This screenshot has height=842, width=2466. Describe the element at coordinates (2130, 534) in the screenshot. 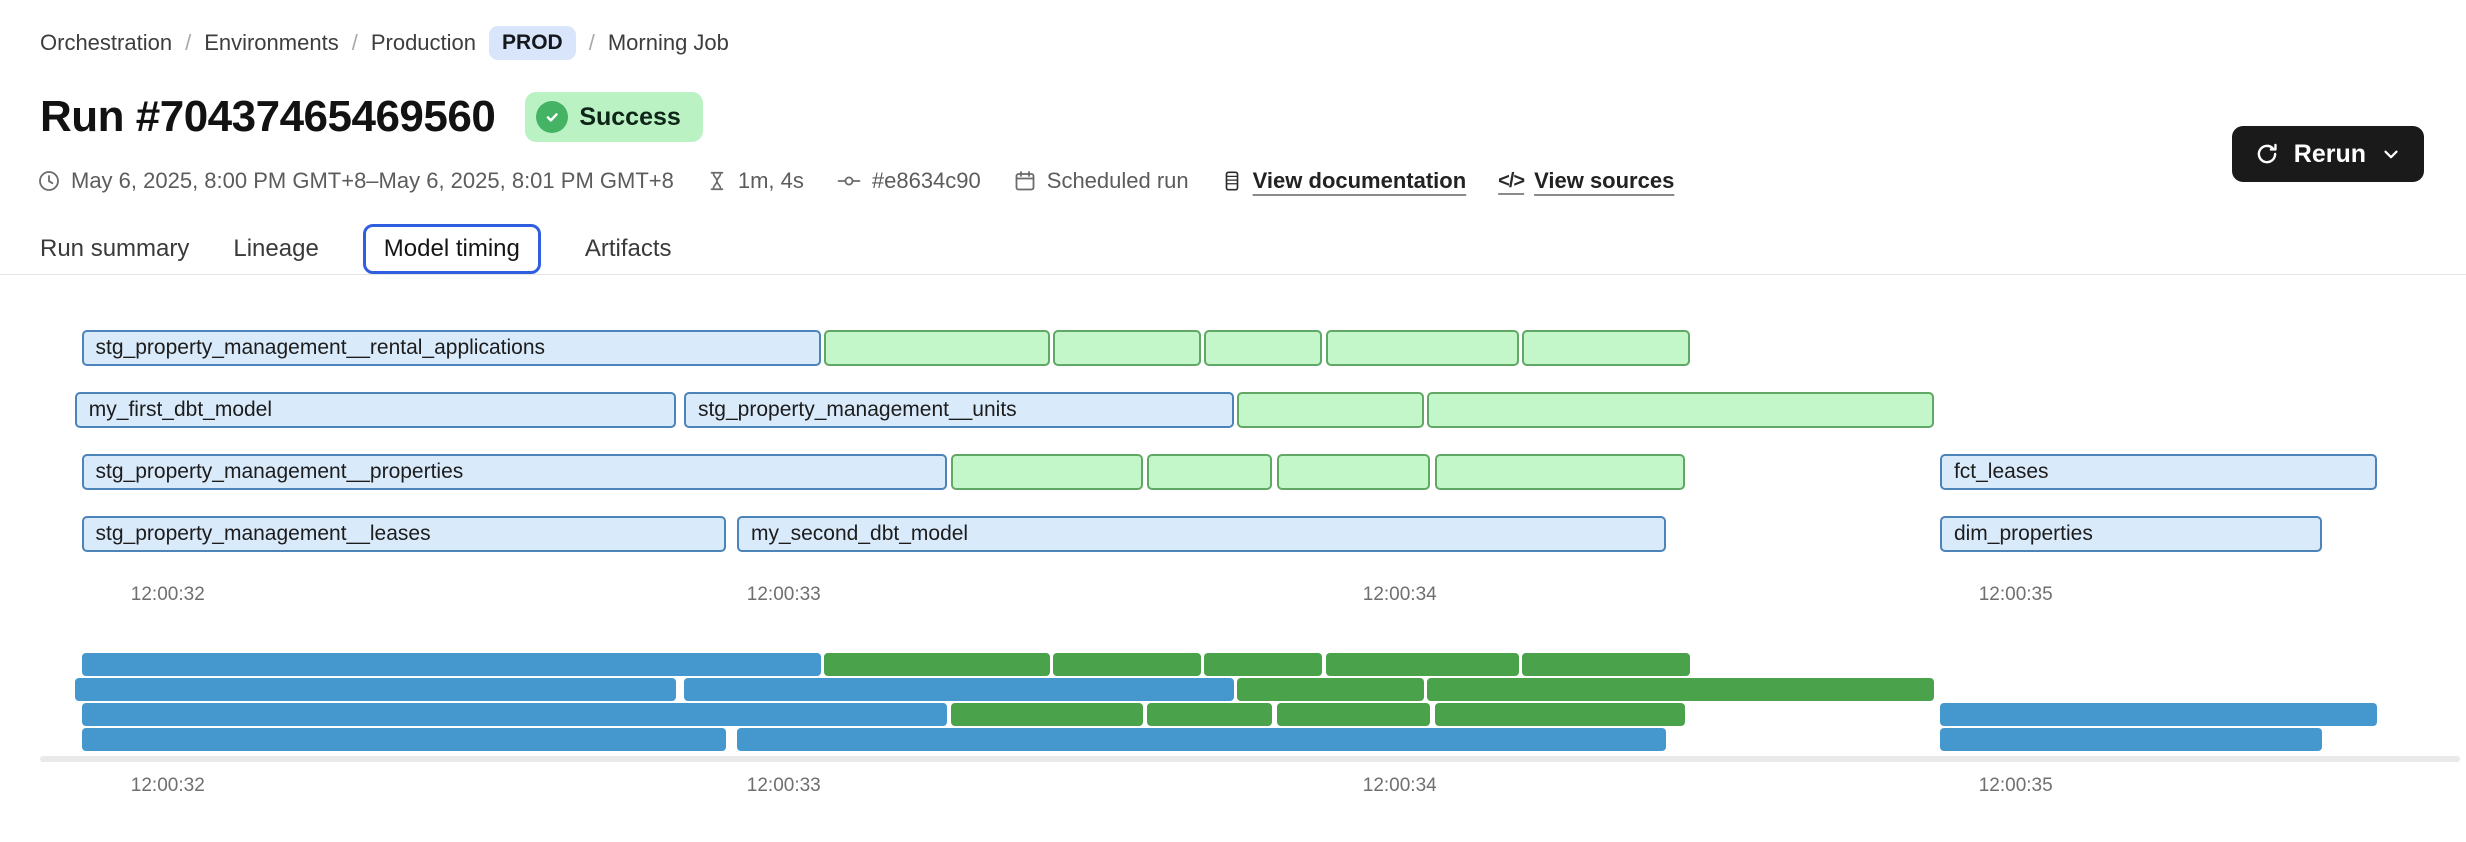

I see `model-bar: dim_properties` at that location.